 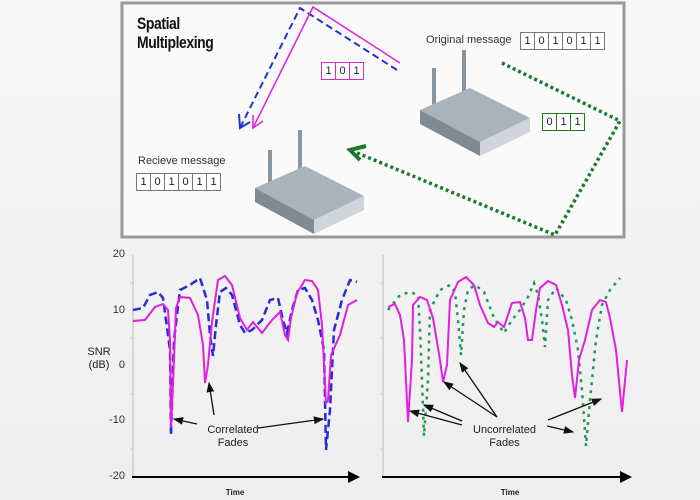 I want to click on right-x-axis-label: Time, so click(x=510, y=492).